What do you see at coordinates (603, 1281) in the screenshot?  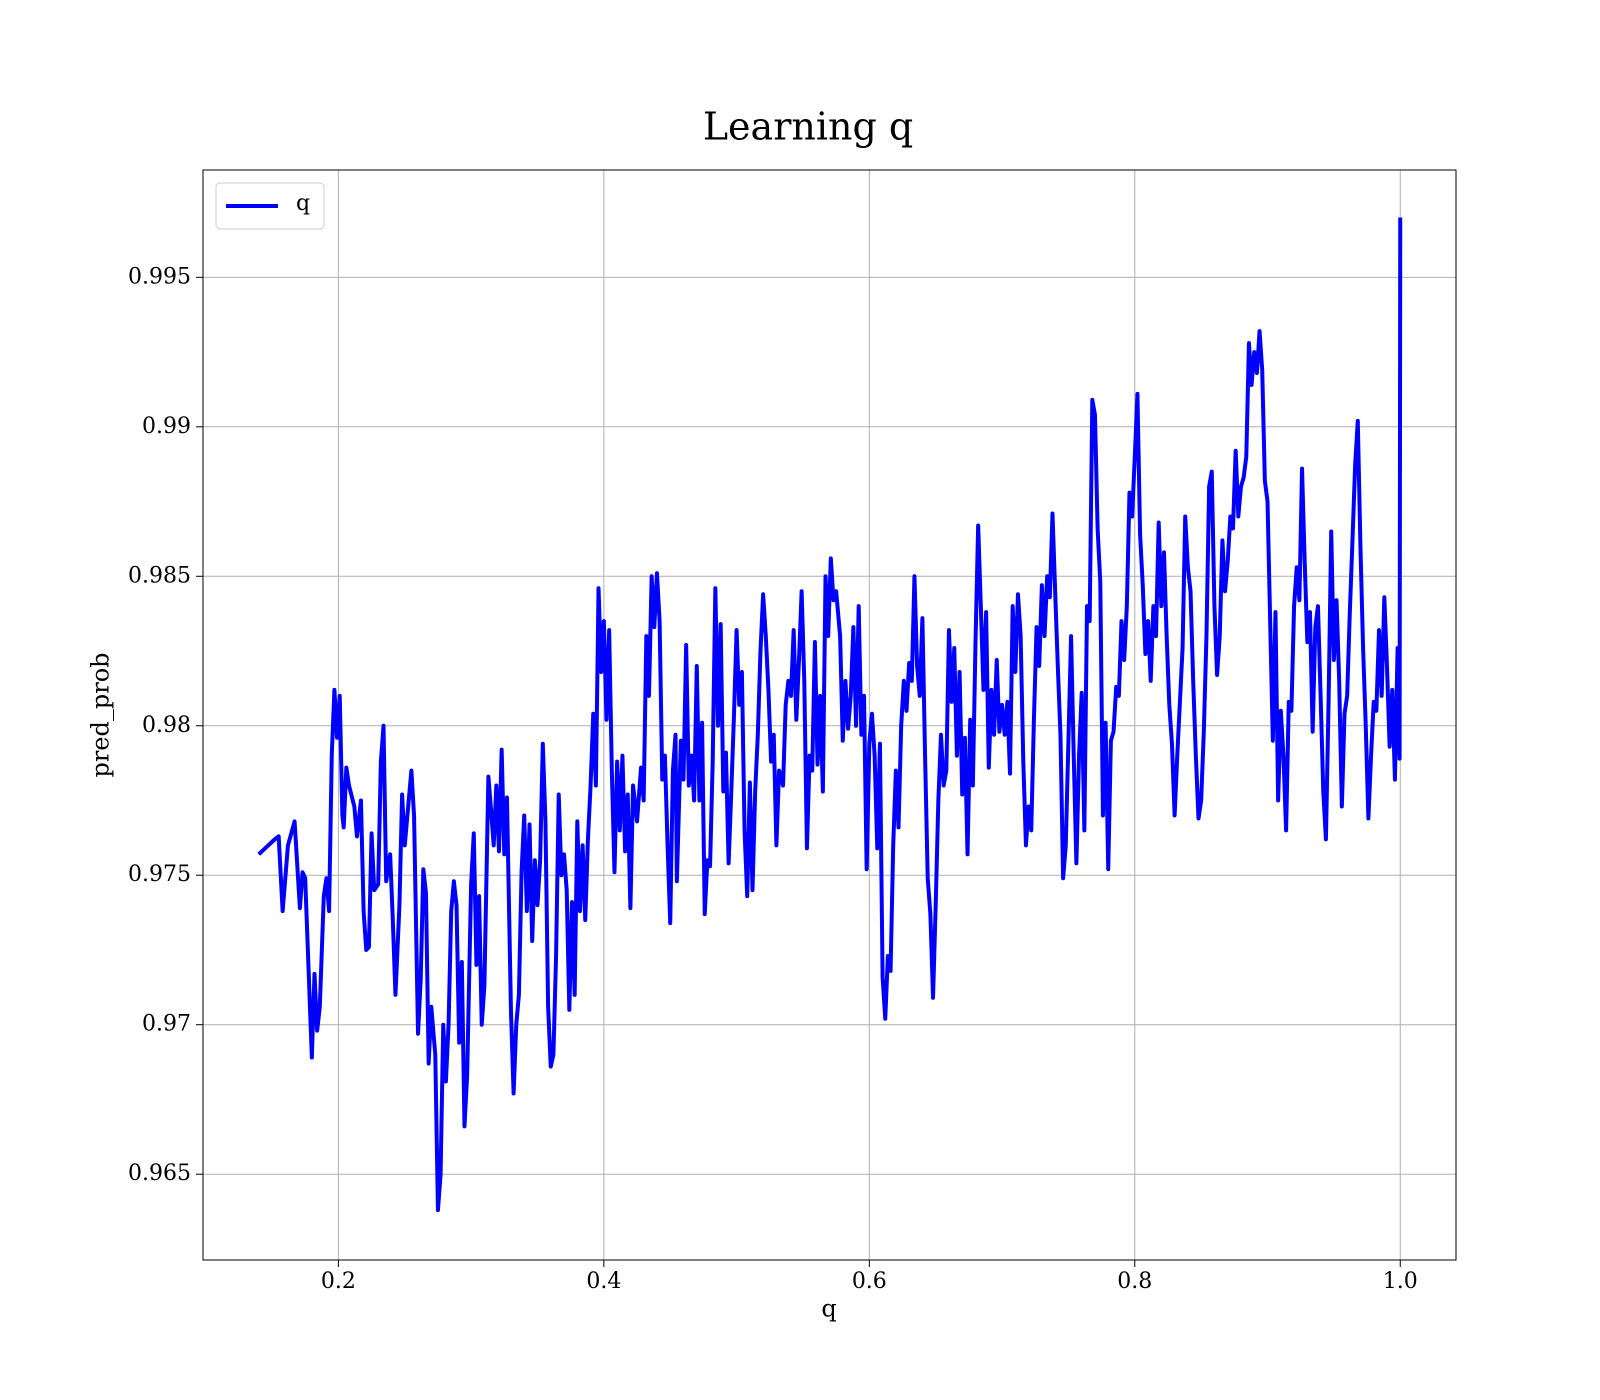 I see `x-tick-label: 0.4` at bounding box center [603, 1281].